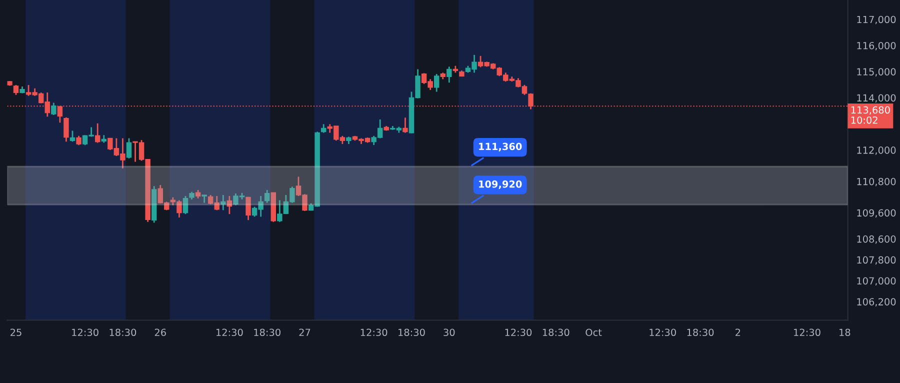  I want to click on ref-line-label: 113,680 10:02, so click(870, 115).